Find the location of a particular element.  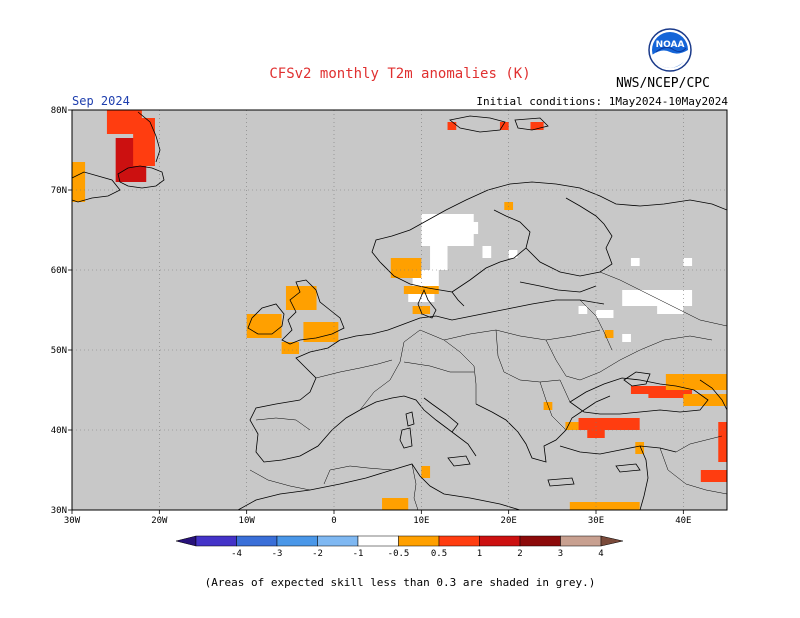

lat-tick-label: 40N is located at coordinates (59, 431).